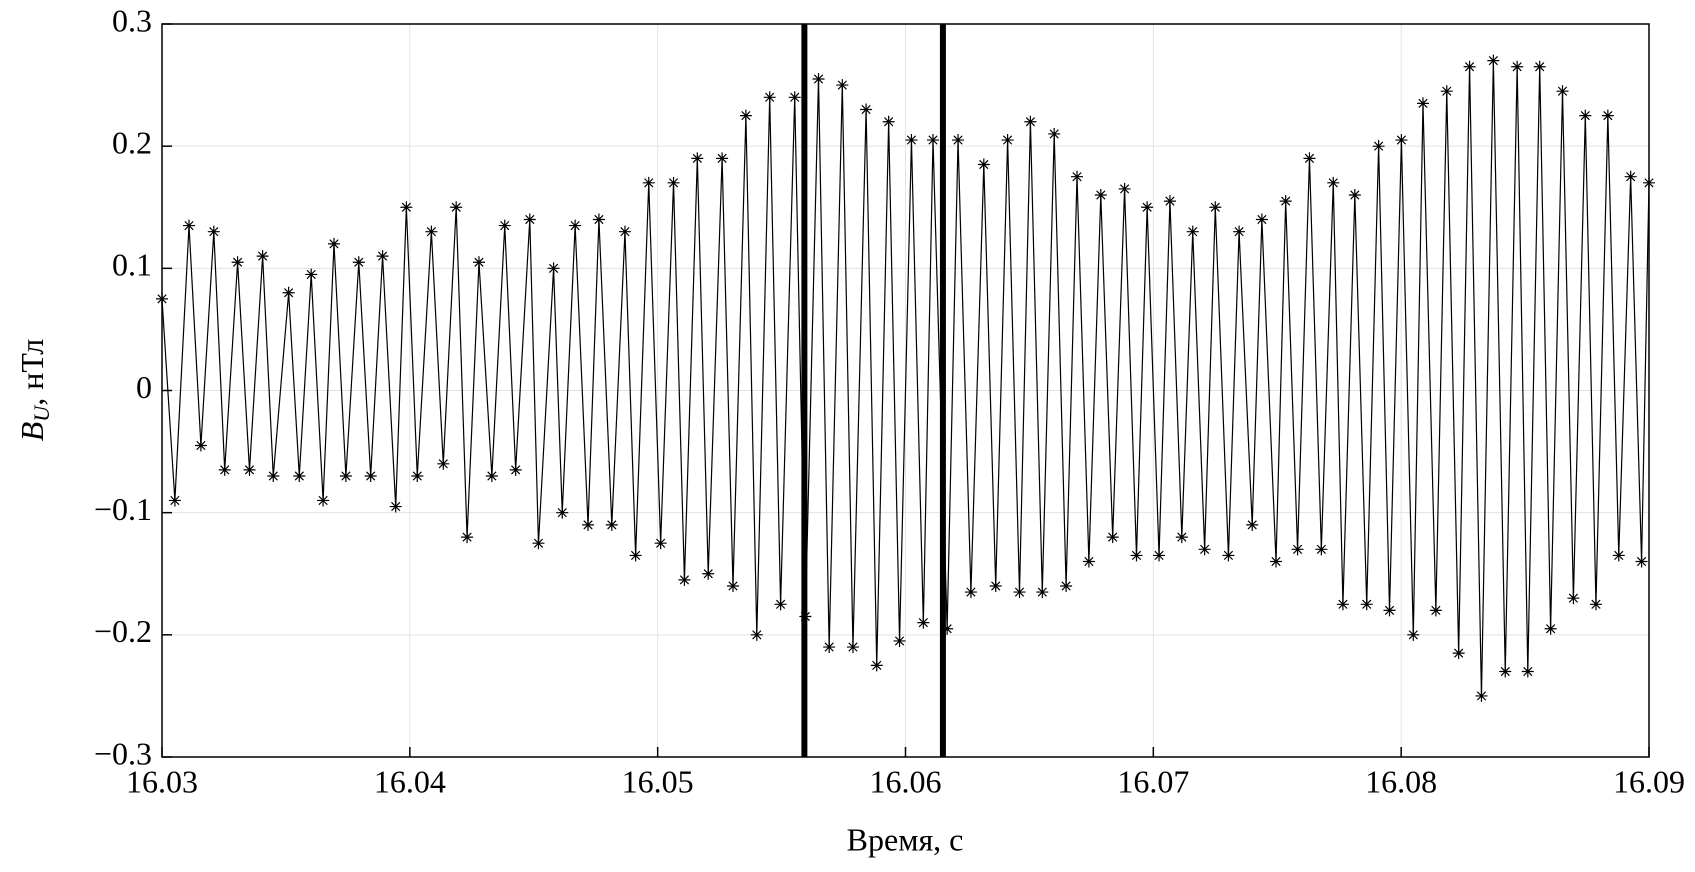 The height and width of the screenshot is (872, 1695). What do you see at coordinates (410, 781) in the screenshot?
I see `x-tick-label: 16.04` at bounding box center [410, 781].